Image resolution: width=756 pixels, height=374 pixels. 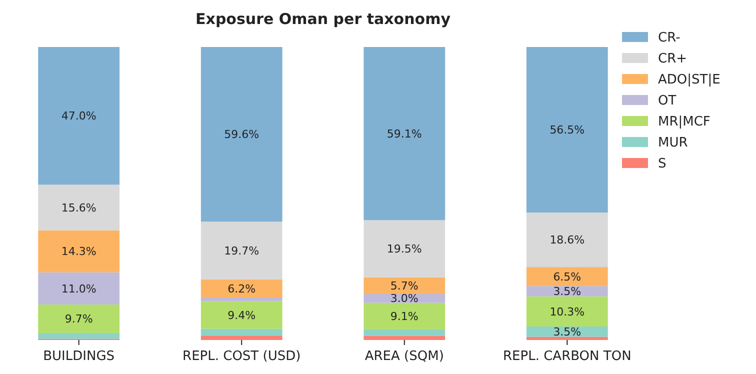 What do you see at coordinates (684, 122) in the screenshot?
I see `legend-label: MR|MCF` at bounding box center [684, 122].